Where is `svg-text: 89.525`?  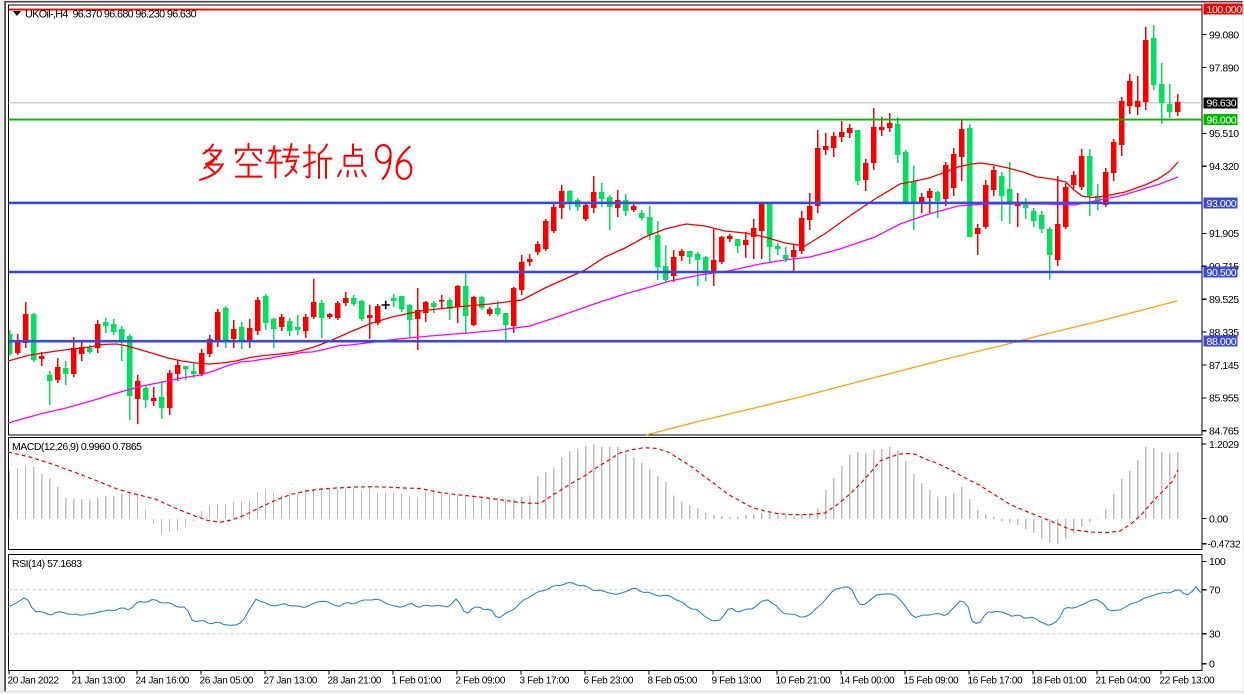
svg-text: 89.525 is located at coordinates (1224, 300).